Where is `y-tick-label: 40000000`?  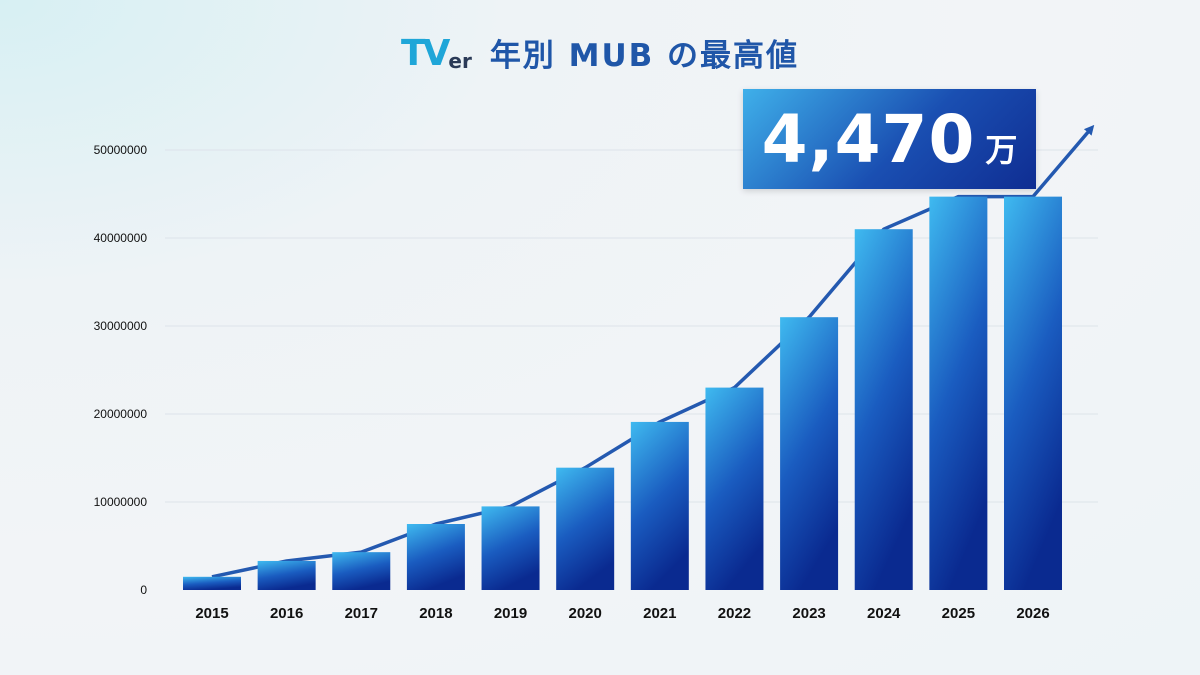 y-tick-label: 40000000 is located at coordinates (121, 238).